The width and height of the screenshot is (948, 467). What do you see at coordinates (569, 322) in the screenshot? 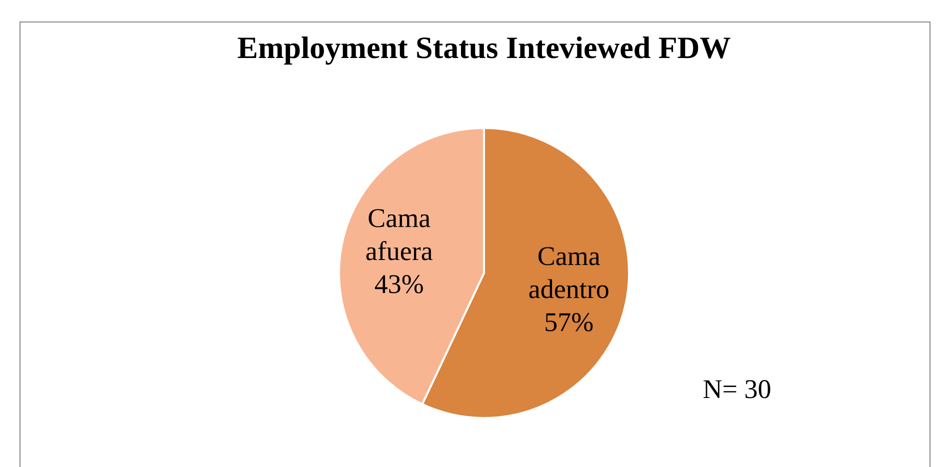
I see `data-label: 57%` at bounding box center [569, 322].